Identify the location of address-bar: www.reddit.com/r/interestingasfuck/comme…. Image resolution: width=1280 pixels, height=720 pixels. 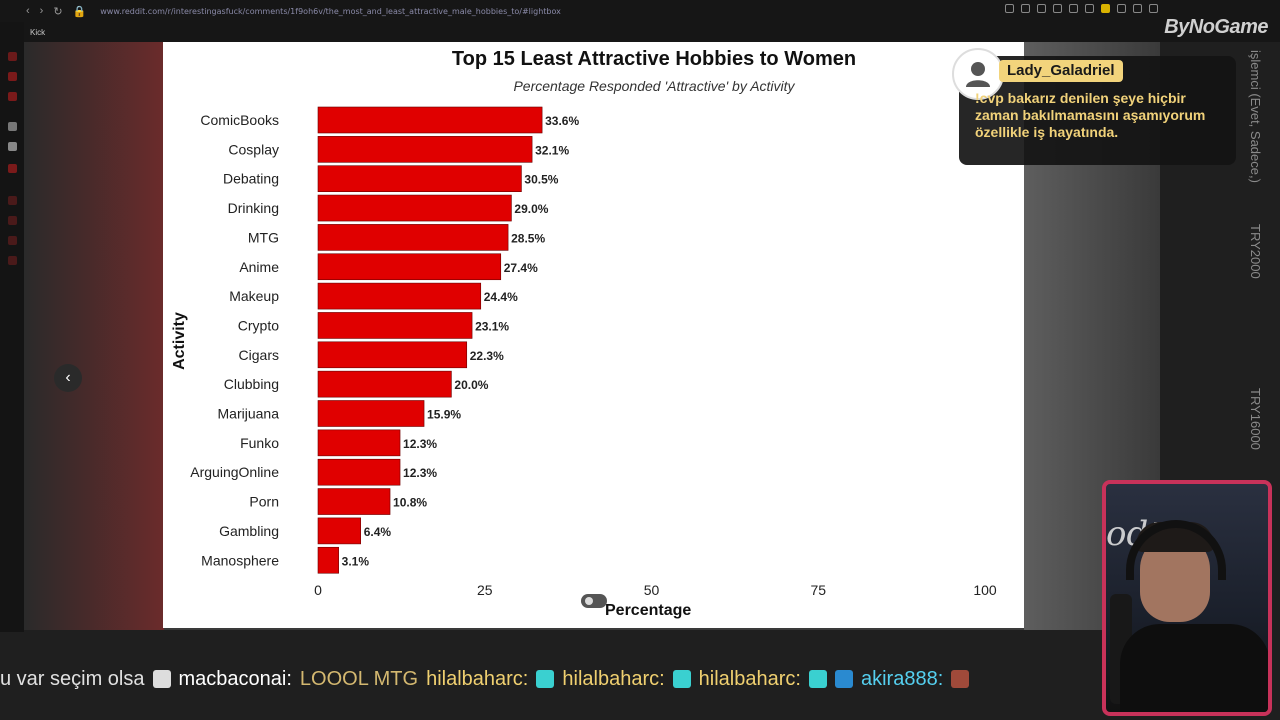
(330, 11).